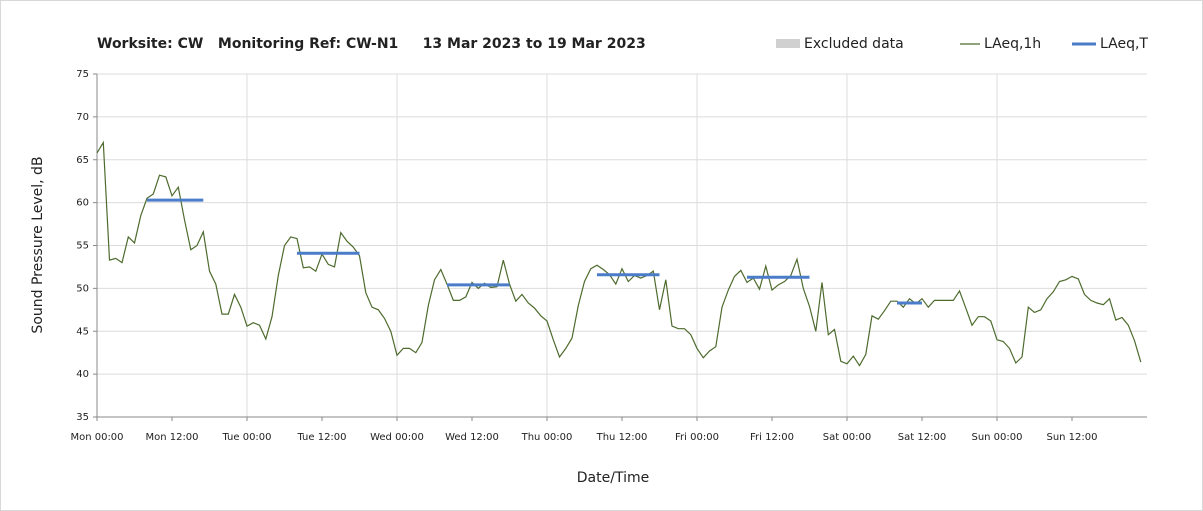 The width and height of the screenshot is (1203, 511). What do you see at coordinates (1071, 437) in the screenshot?
I see `x-tick-label: Sun 12:00` at bounding box center [1071, 437].